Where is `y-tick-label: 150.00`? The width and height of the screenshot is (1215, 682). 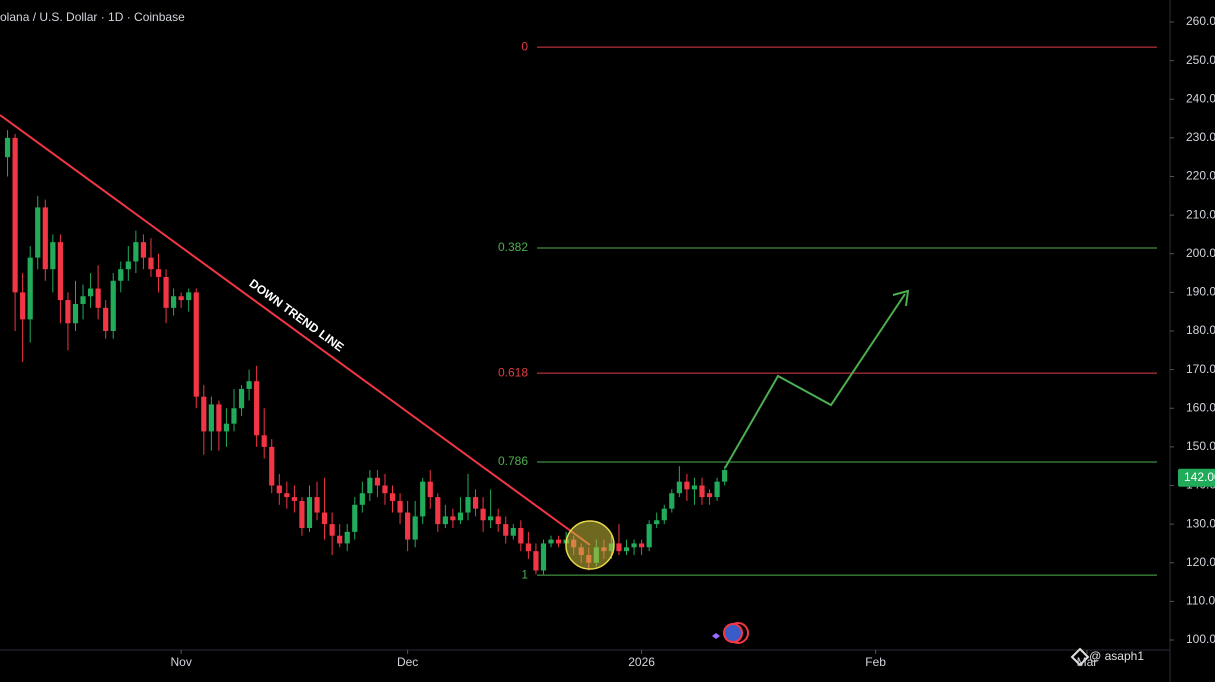 y-tick-label: 150.00 is located at coordinates (1200, 446).